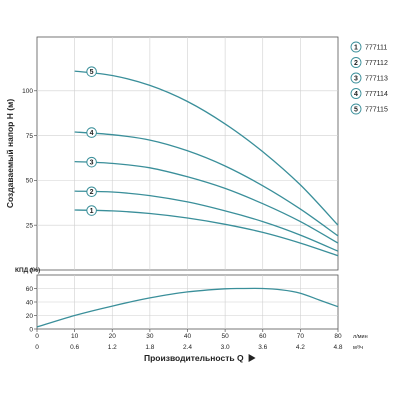  What do you see at coordinates (74, 347) in the screenshot?
I see `x-tick-label-m3h: 0.6` at bounding box center [74, 347].